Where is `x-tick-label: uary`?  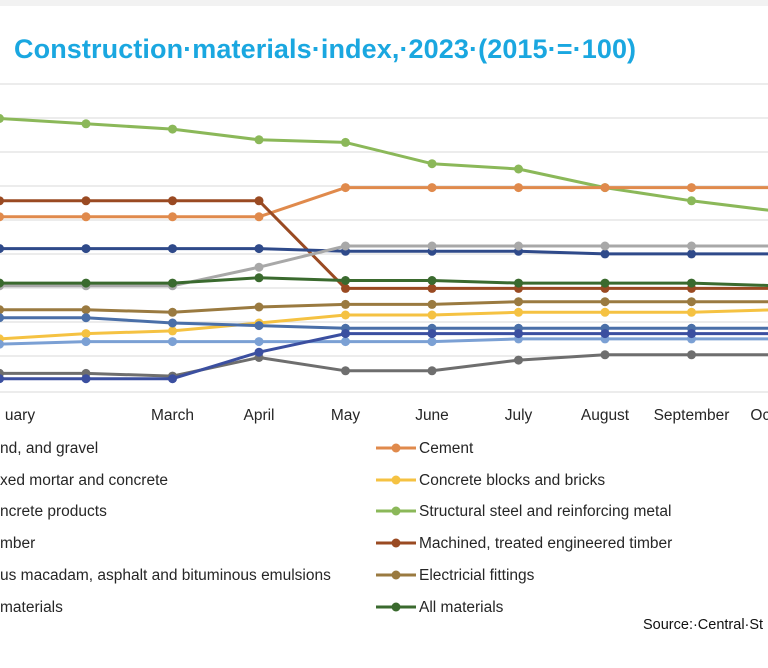
x-tick-label: uary is located at coordinates (20, 415).